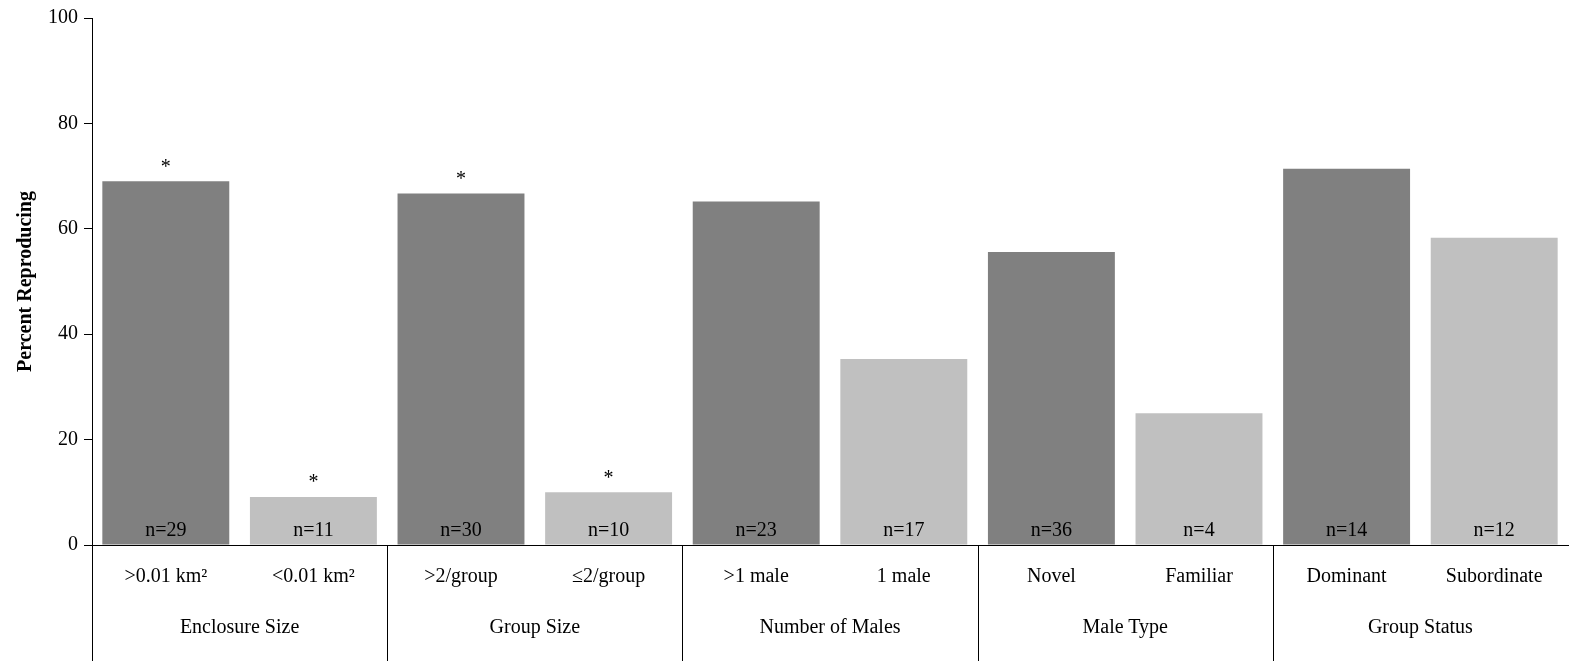  What do you see at coordinates (1051, 529) in the screenshot?
I see `annotation: n=36` at bounding box center [1051, 529].